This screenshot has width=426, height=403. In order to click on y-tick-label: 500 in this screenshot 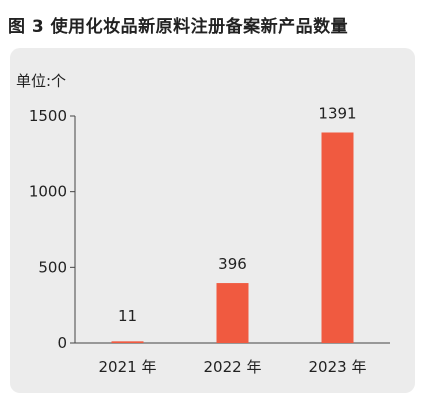, I will do `click(52, 267)`.